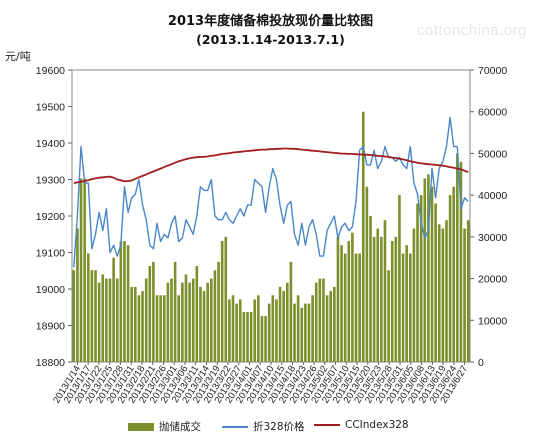  What do you see at coordinates (270, 21) in the screenshot?
I see `chart-title: 2013年度储备棉投放现价量比较图` at bounding box center [270, 21].